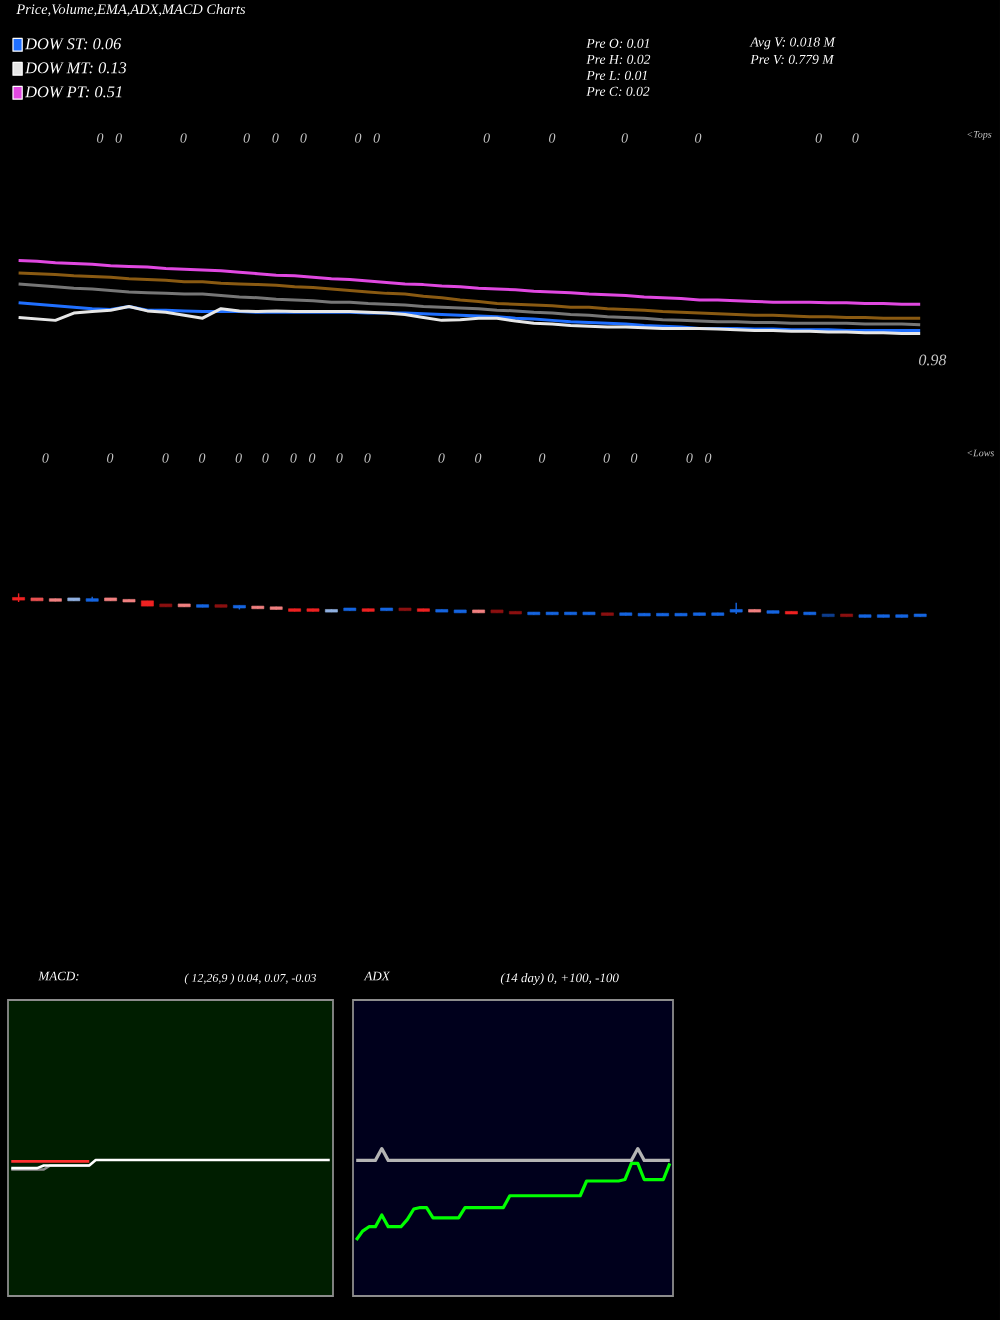  What do you see at coordinates (73, 44) in the screenshot?
I see `legend-label: DOW ST: 0.06` at bounding box center [73, 44].